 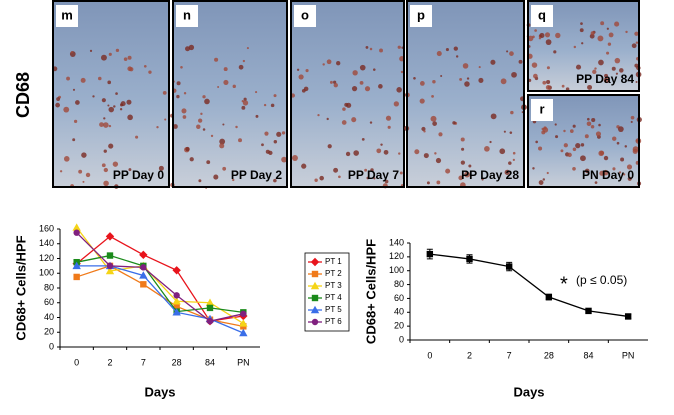 What do you see at coordinates (528, 391) in the screenshot?
I see `x-axis-title: Days` at bounding box center [528, 391].